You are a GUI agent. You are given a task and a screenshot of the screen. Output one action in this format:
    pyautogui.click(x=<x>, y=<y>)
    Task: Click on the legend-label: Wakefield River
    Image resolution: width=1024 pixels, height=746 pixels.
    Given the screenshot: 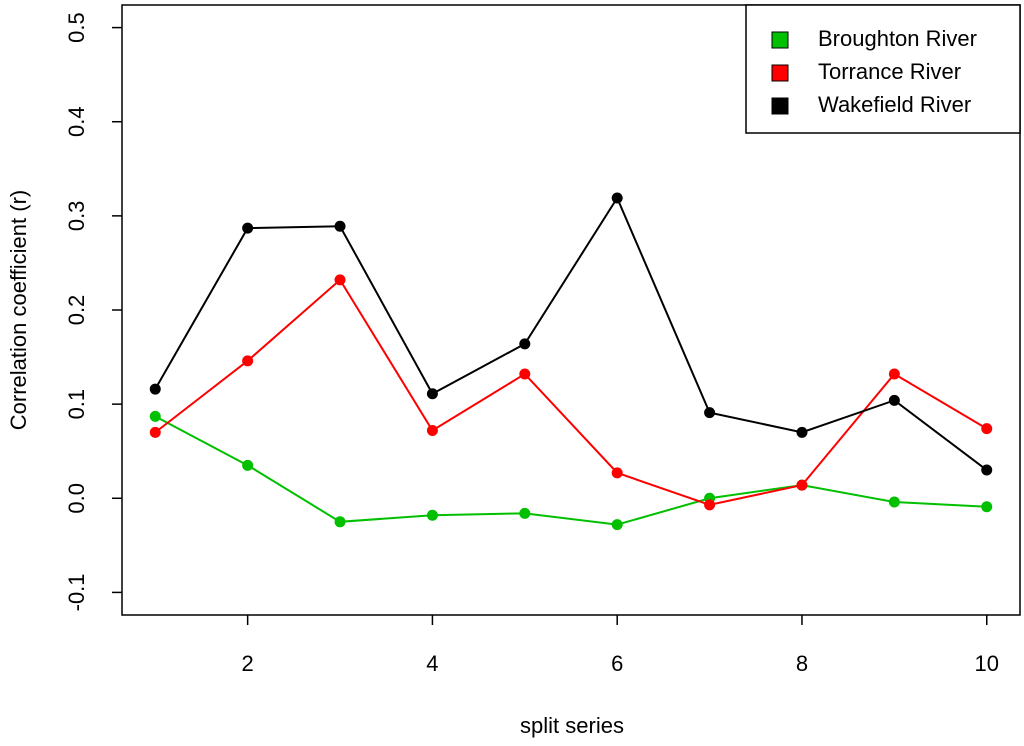 What is the action you would take?
    pyautogui.click(x=894, y=104)
    